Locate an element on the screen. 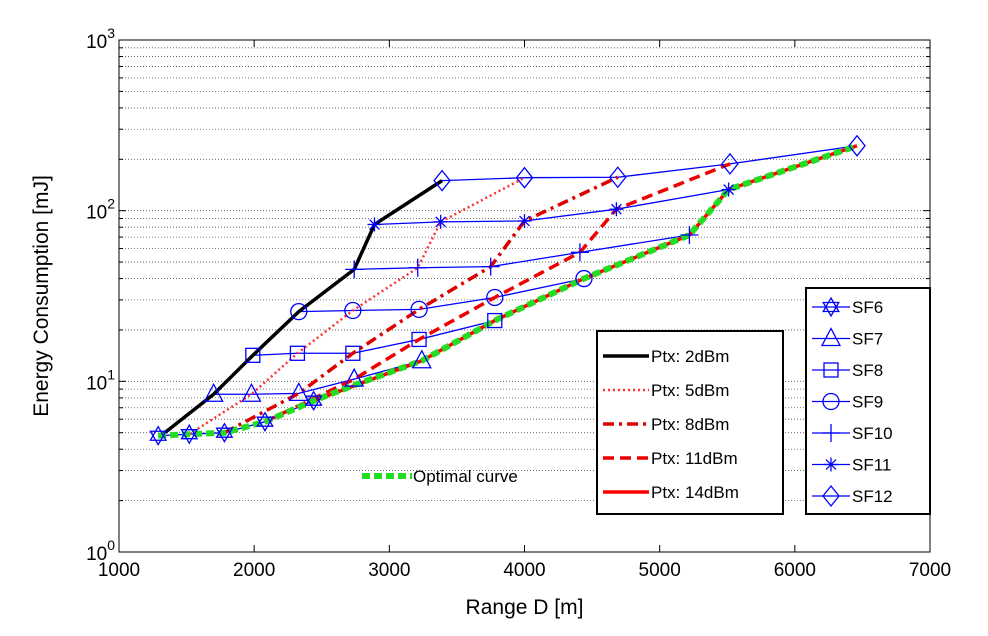 The width and height of the screenshot is (988, 636). optimal-curve-annotation: Optimal curve is located at coordinates (440, 476).